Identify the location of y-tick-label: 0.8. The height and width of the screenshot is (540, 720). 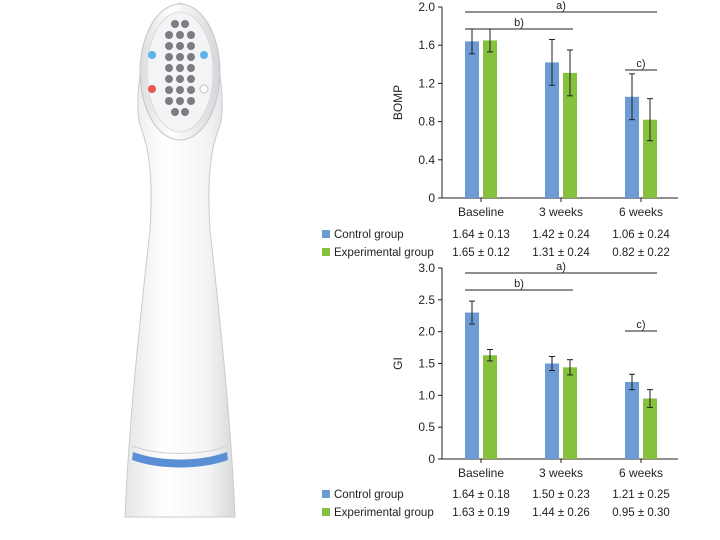
(426, 122).